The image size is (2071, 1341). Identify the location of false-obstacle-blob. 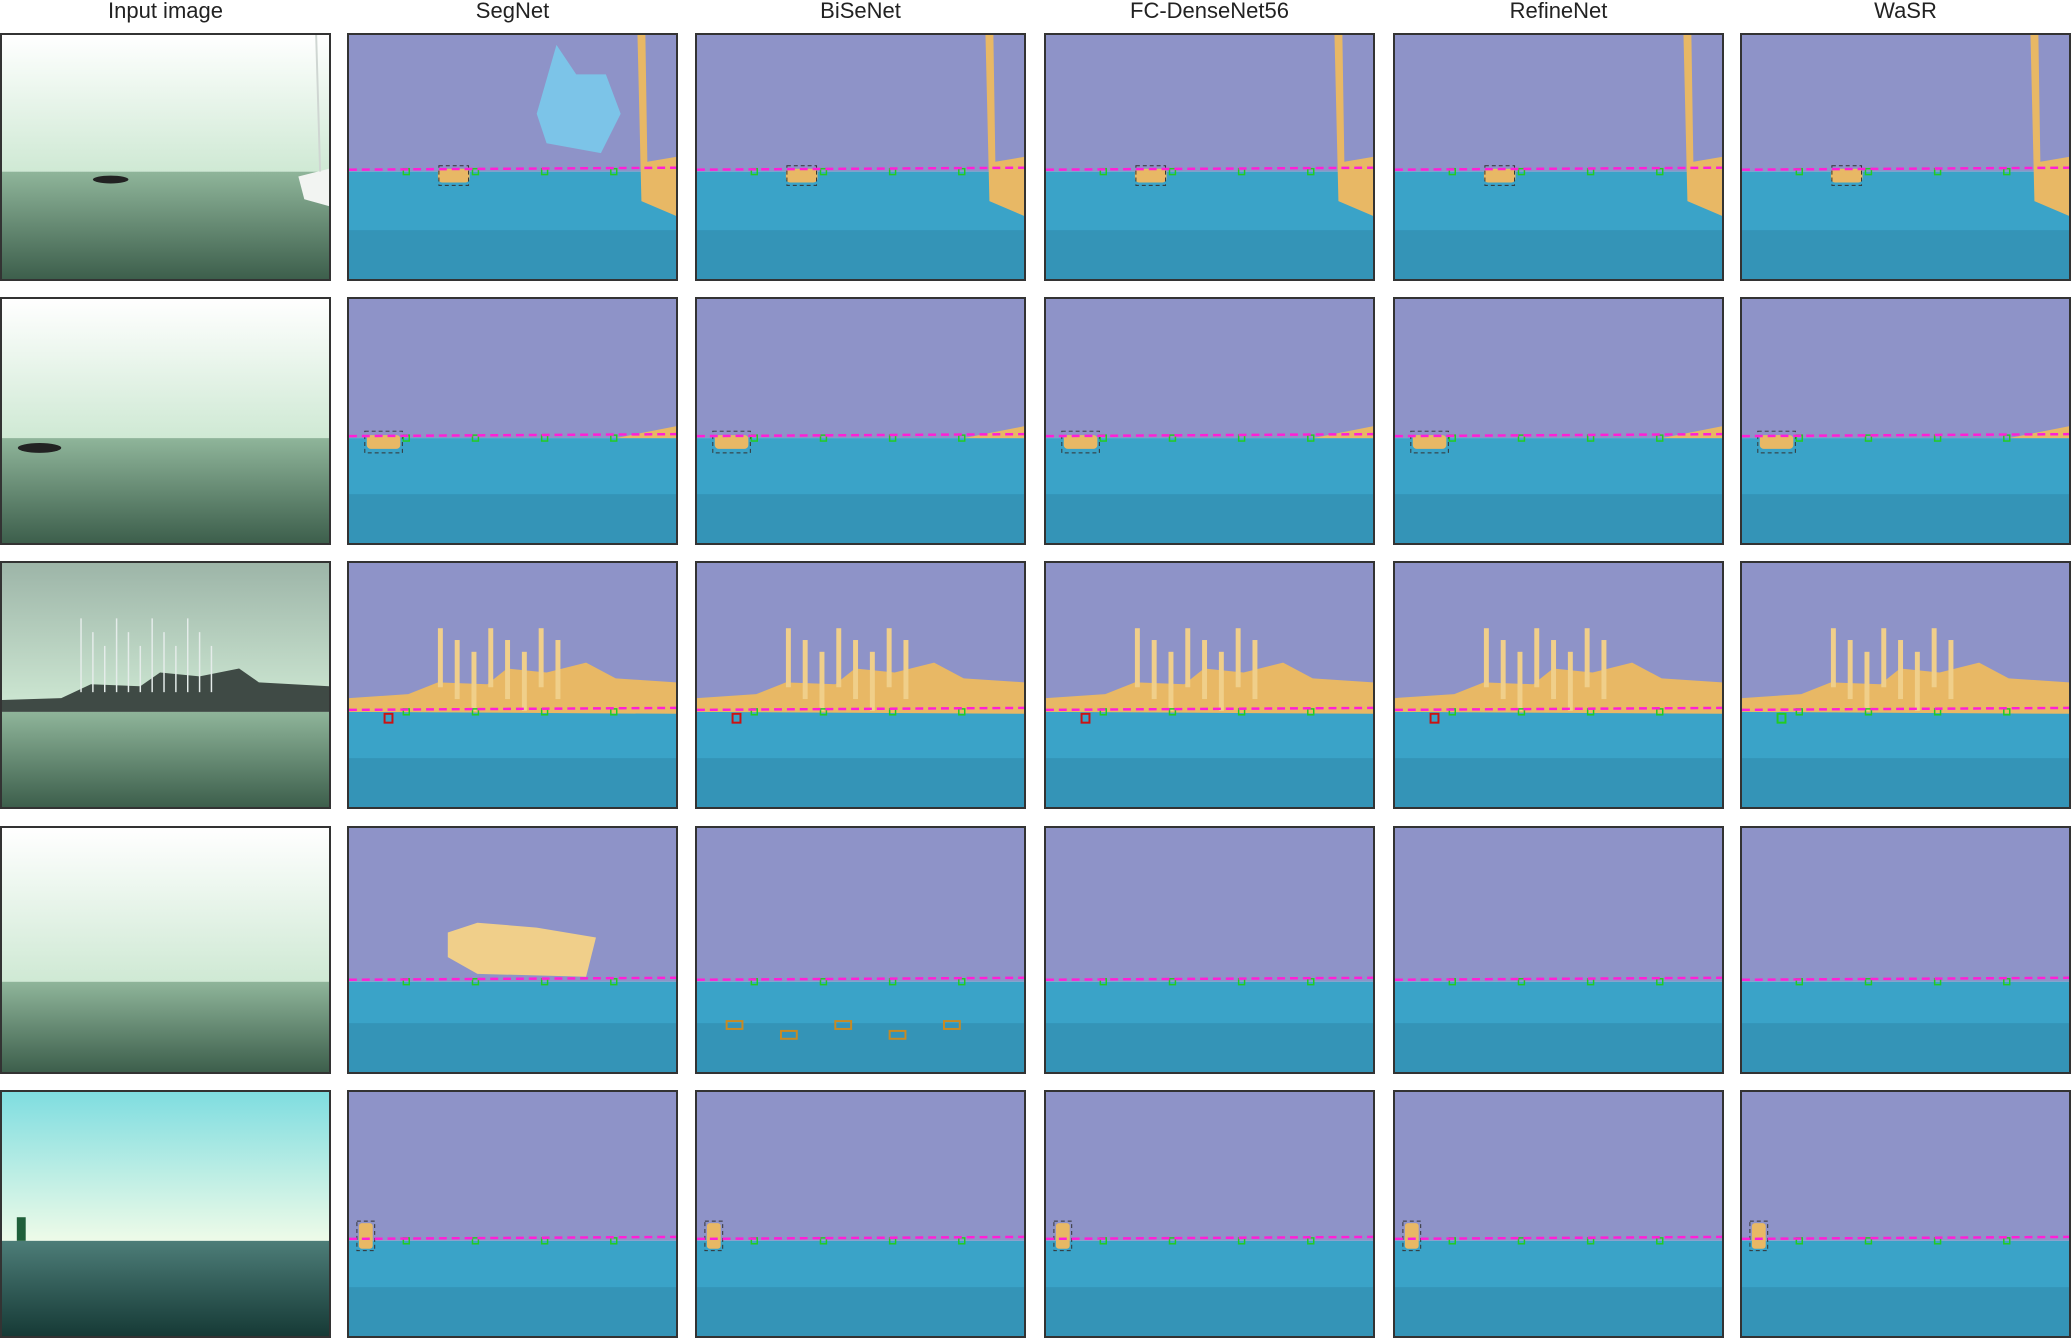
(521, 949).